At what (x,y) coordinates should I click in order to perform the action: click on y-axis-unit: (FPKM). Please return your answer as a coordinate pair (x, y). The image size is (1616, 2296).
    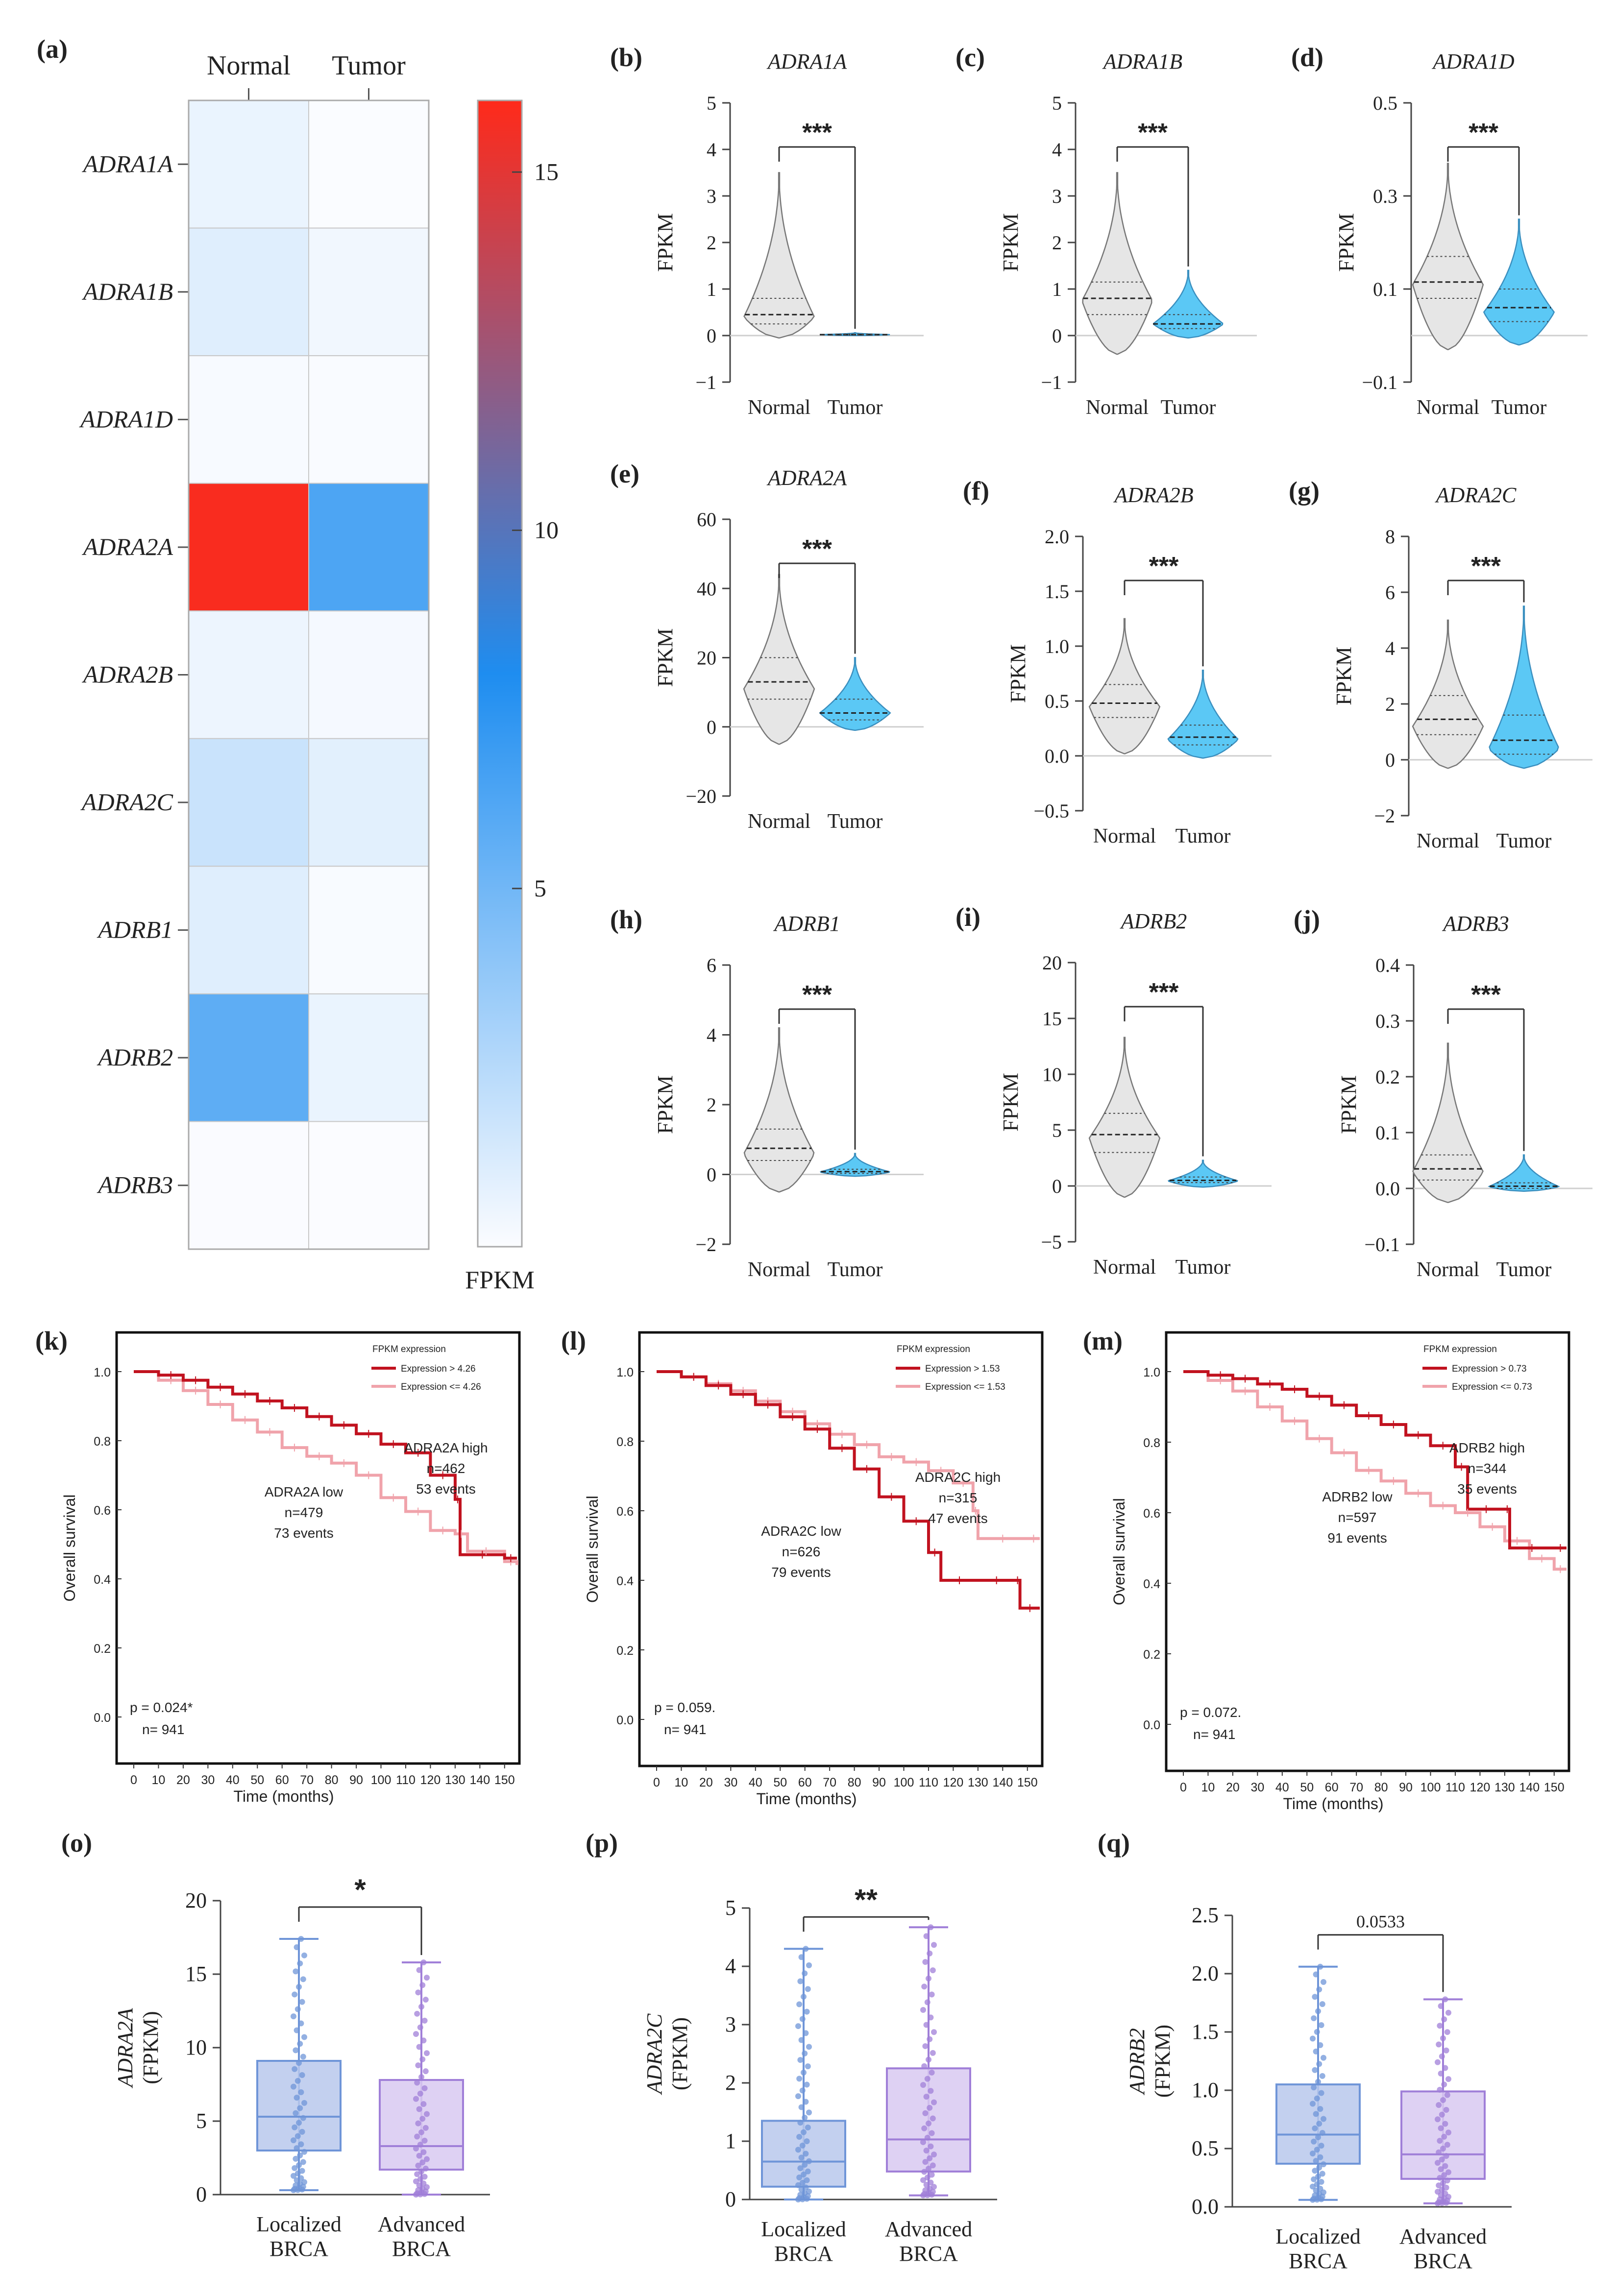
    Looking at the image, I should click on (151, 2047).